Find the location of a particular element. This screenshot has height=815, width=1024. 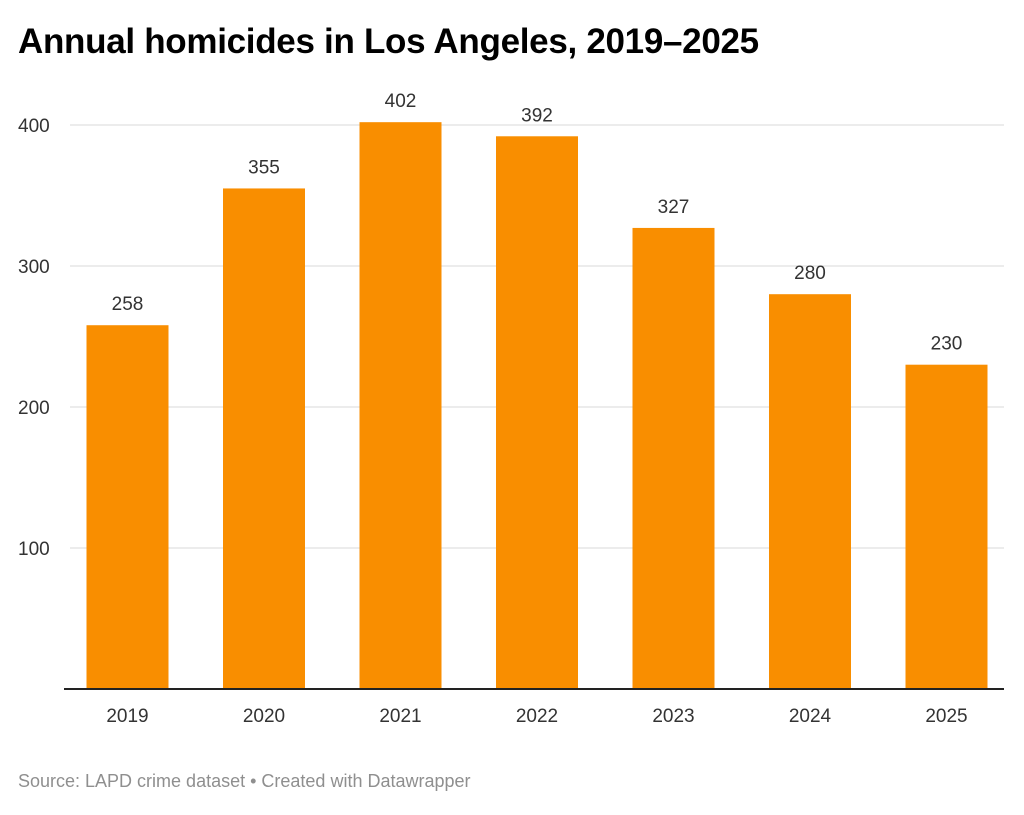

x-tick-label: 2022 is located at coordinates (537, 716).